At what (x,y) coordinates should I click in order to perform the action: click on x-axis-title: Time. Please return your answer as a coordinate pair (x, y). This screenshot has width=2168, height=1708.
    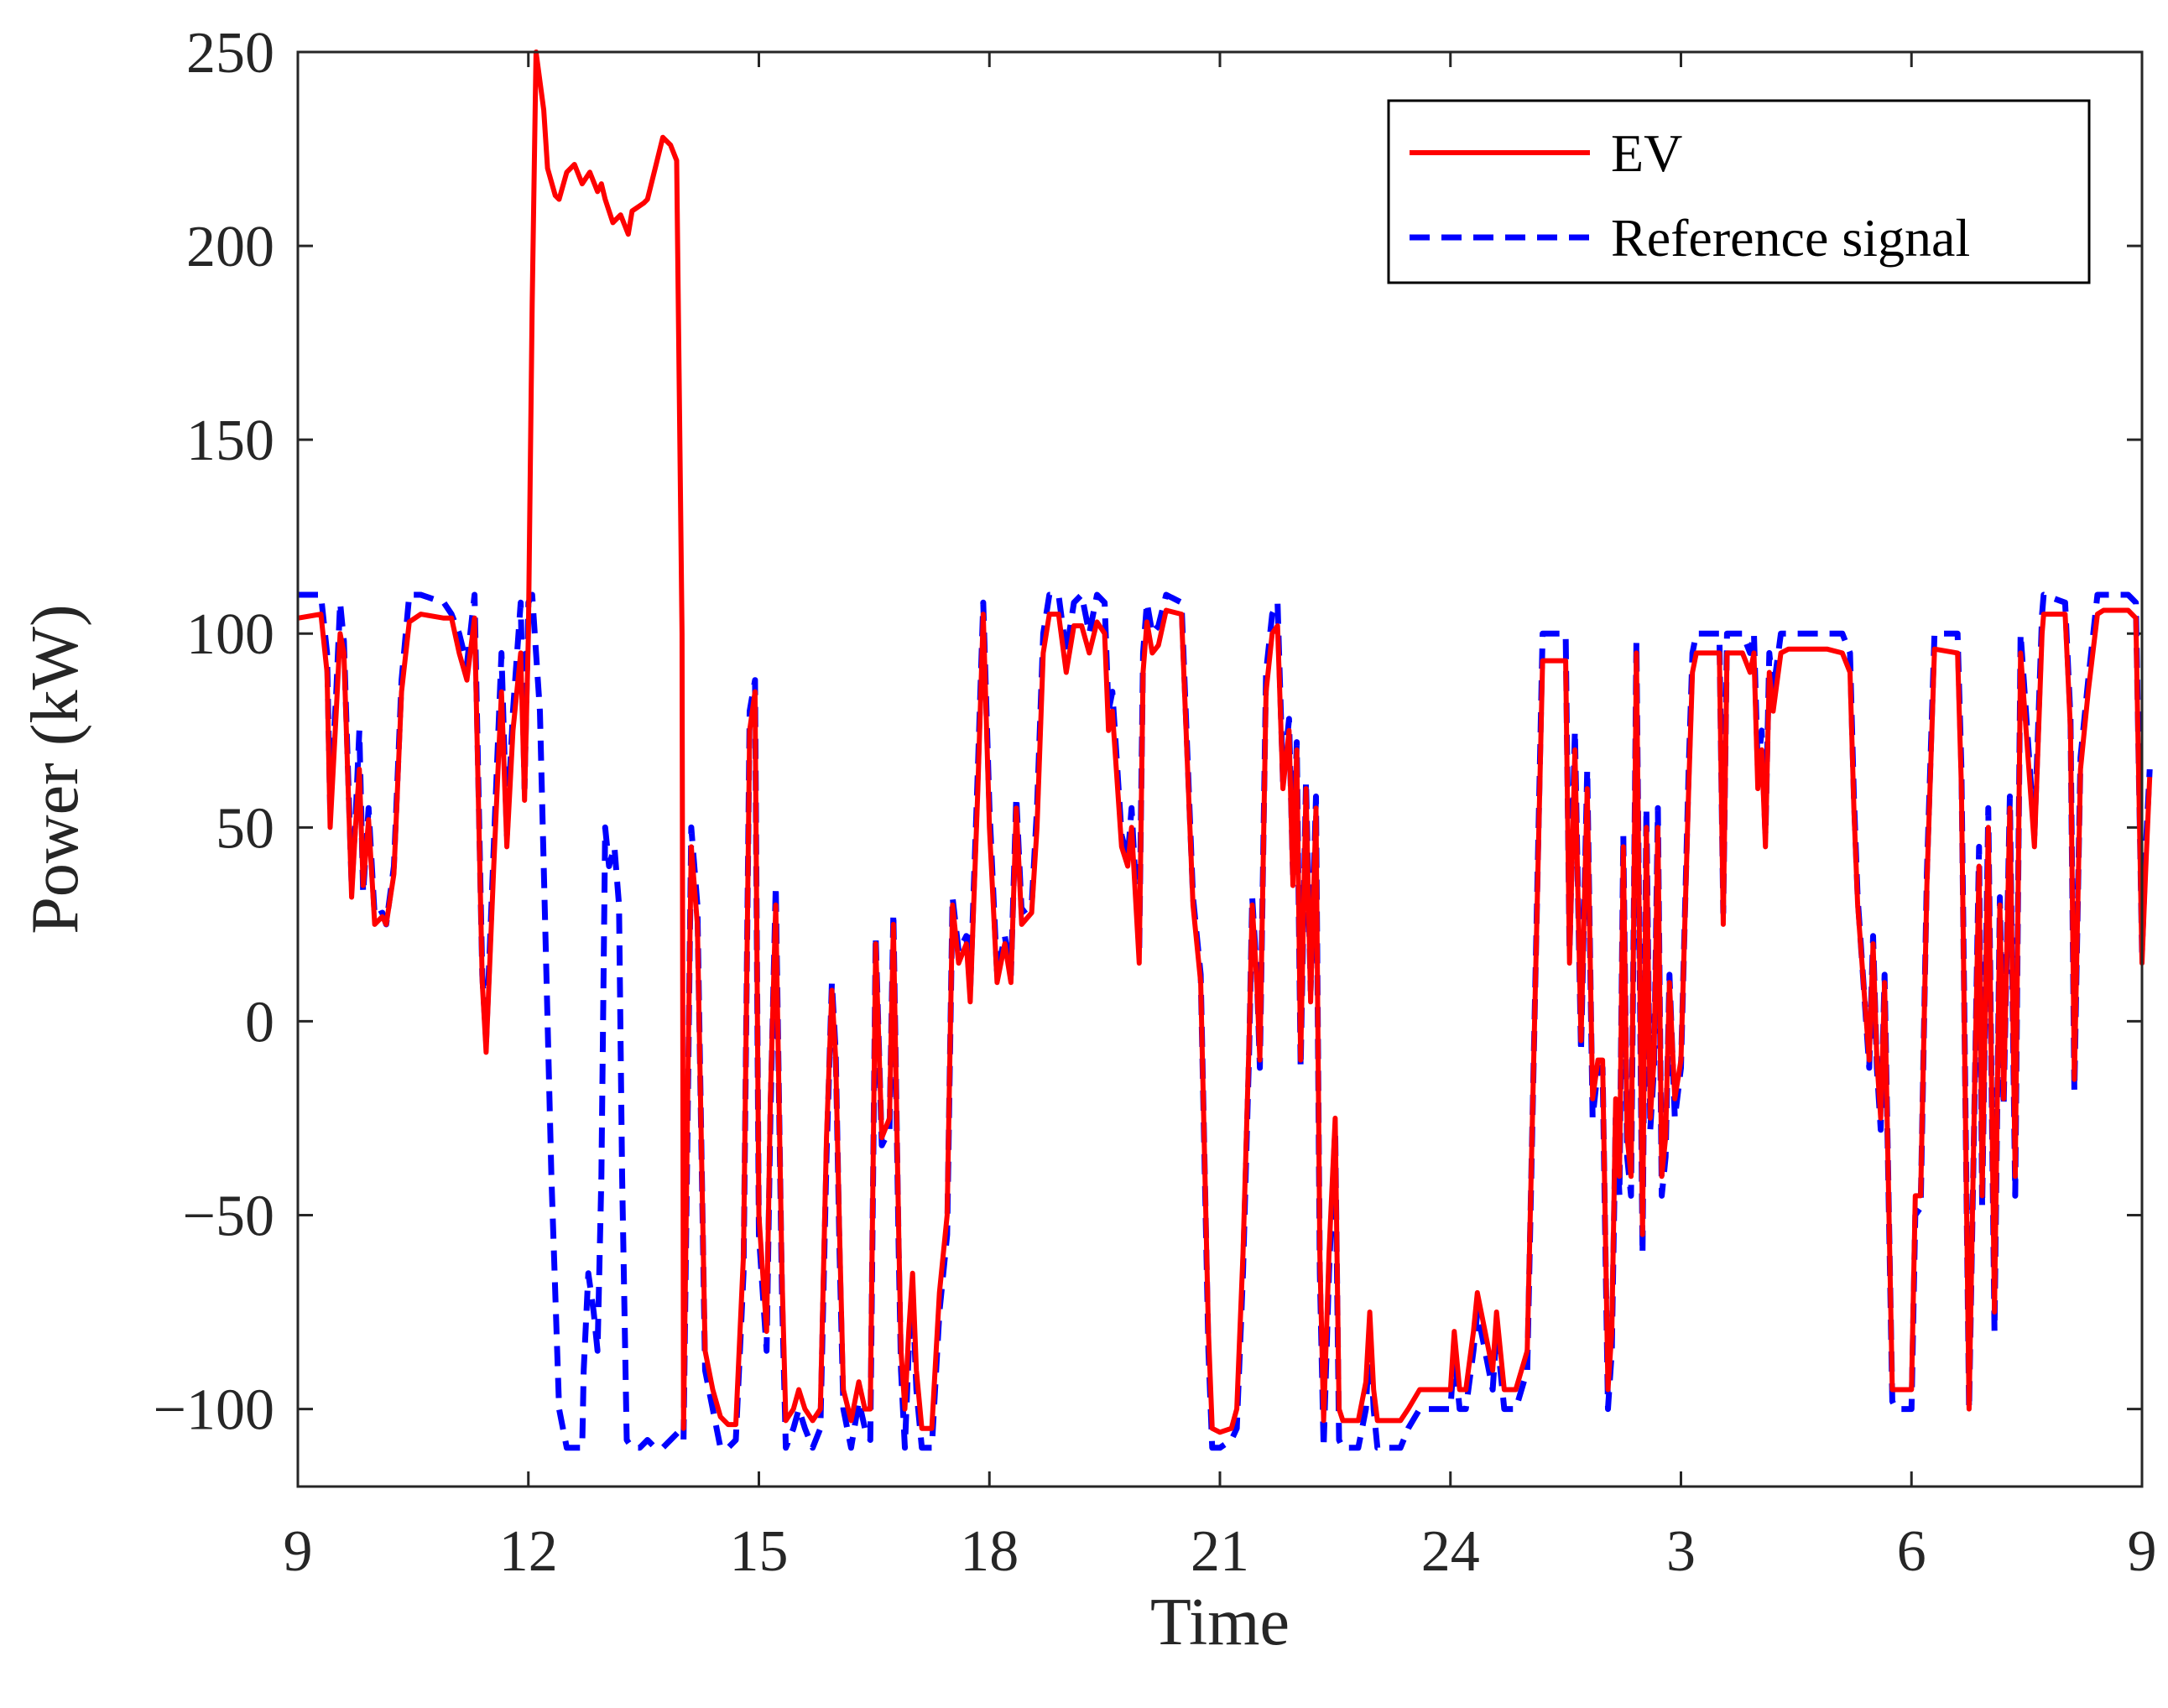
    Looking at the image, I should click on (1220, 1622).